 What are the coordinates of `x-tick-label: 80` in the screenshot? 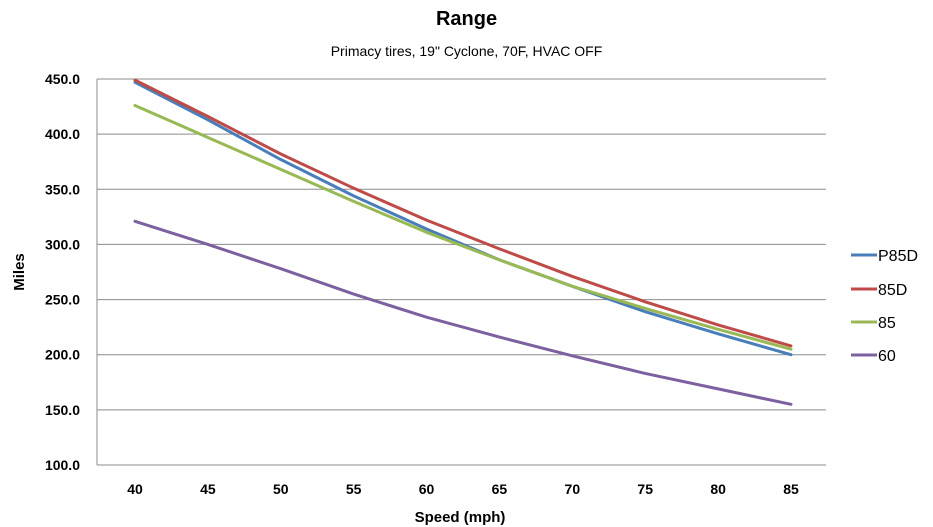 It's located at (718, 489).